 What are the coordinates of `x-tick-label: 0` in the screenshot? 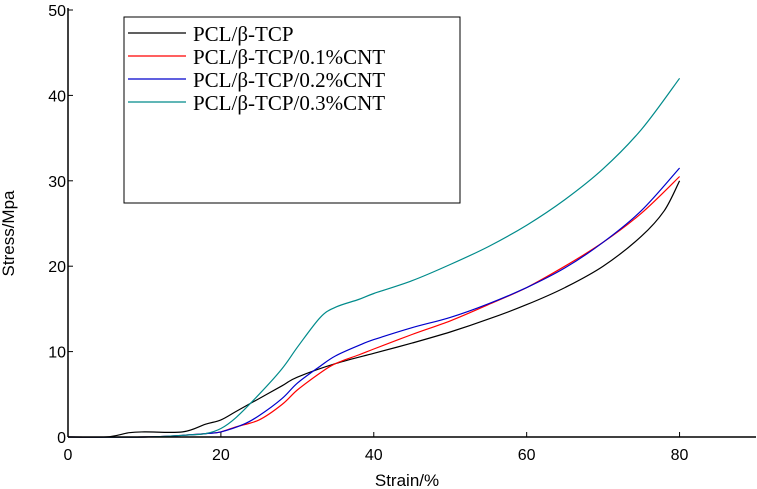 It's located at (68, 455).